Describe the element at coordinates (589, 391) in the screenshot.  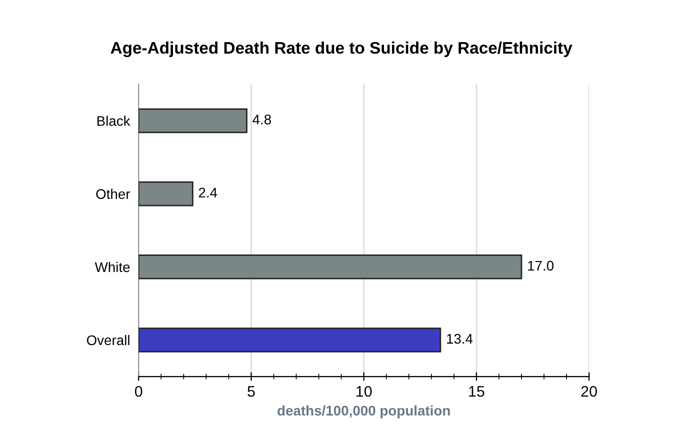
I see `x-tick-label: 20` at that location.